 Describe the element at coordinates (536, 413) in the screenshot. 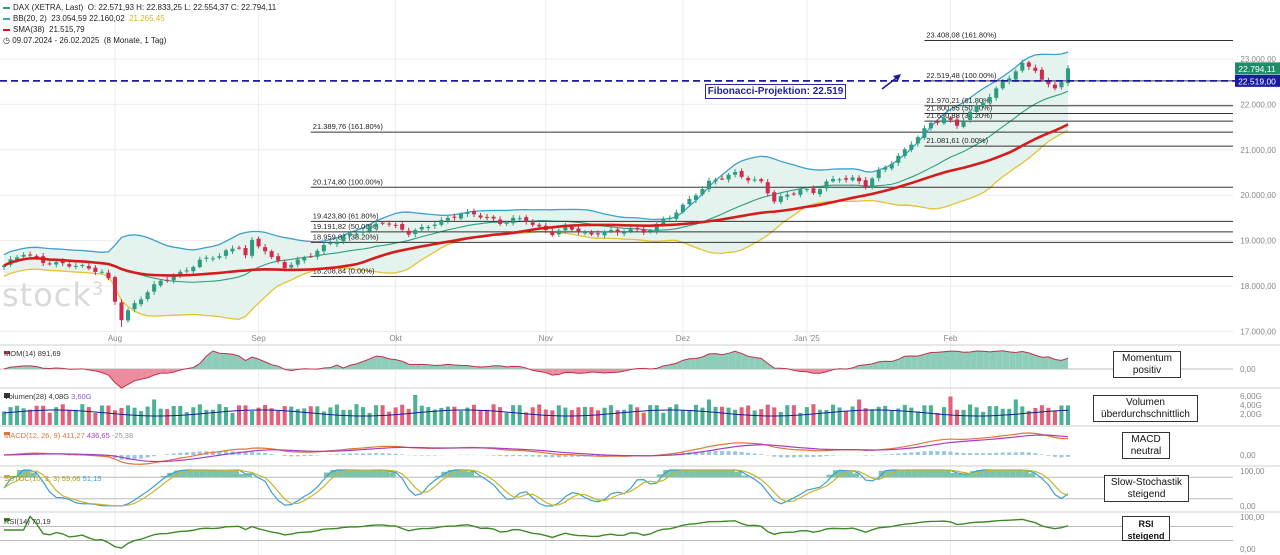

I see `volume-average-line` at that location.